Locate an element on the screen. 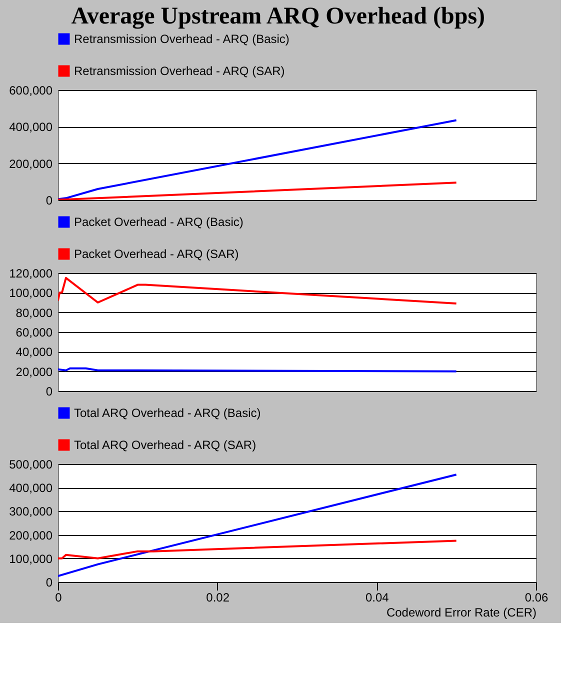 This screenshot has width=564, height=696. y-tick-label: 20,000 is located at coordinates (34, 371).